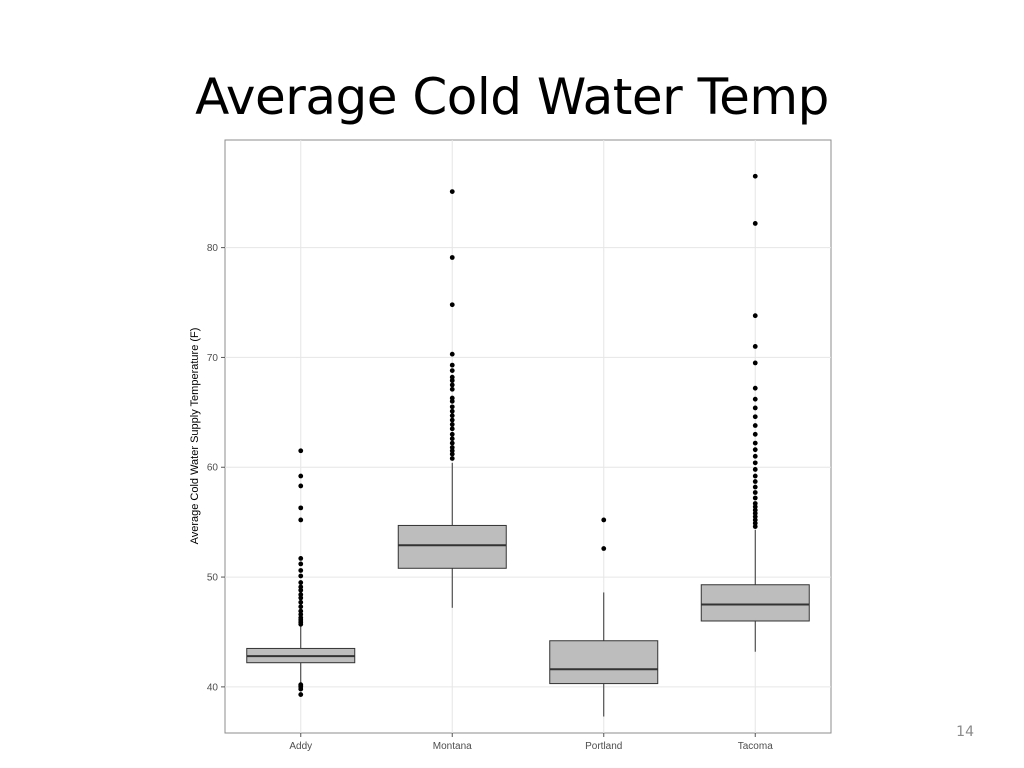 Image resolution: width=1024 pixels, height=768 pixels. I want to click on y-tick-label: 60, so click(213, 468).